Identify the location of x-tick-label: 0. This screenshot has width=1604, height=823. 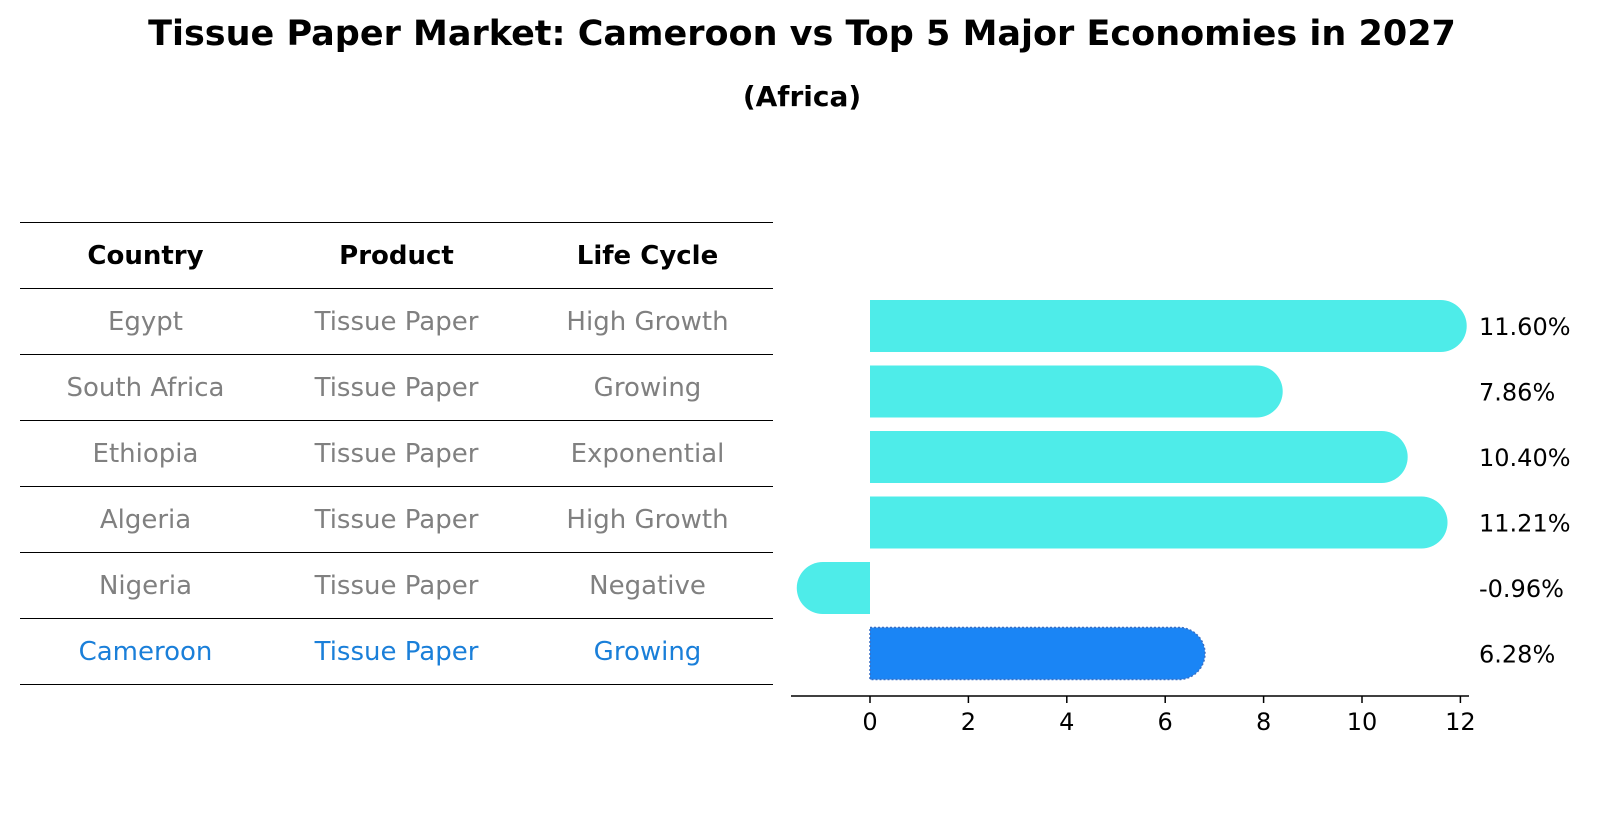
(869, 722).